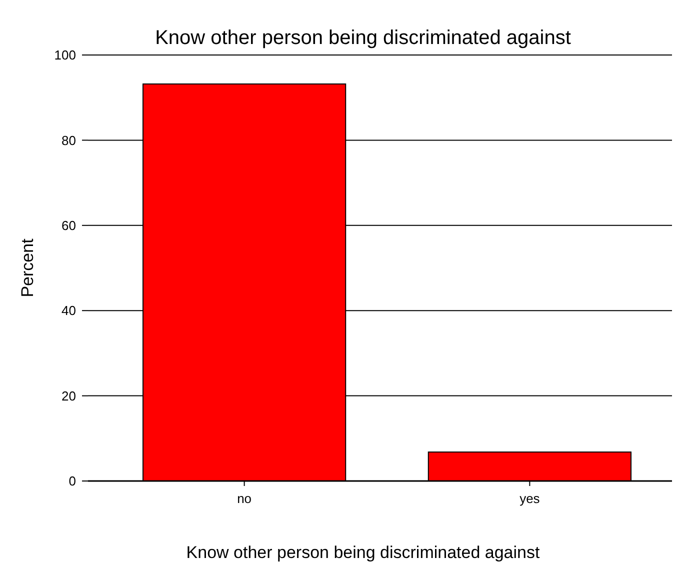 Image resolution: width=675 pixels, height=565 pixels. I want to click on y-tick-label: 60, so click(69, 225).